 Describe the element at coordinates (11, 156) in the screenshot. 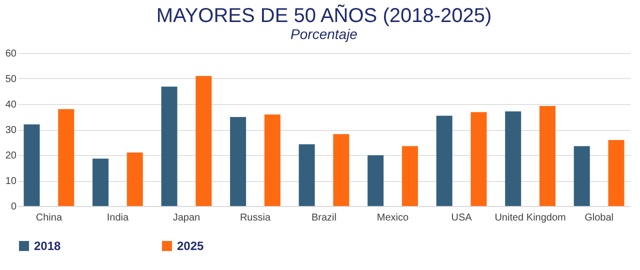

I see `y-tick-label: 20` at that location.